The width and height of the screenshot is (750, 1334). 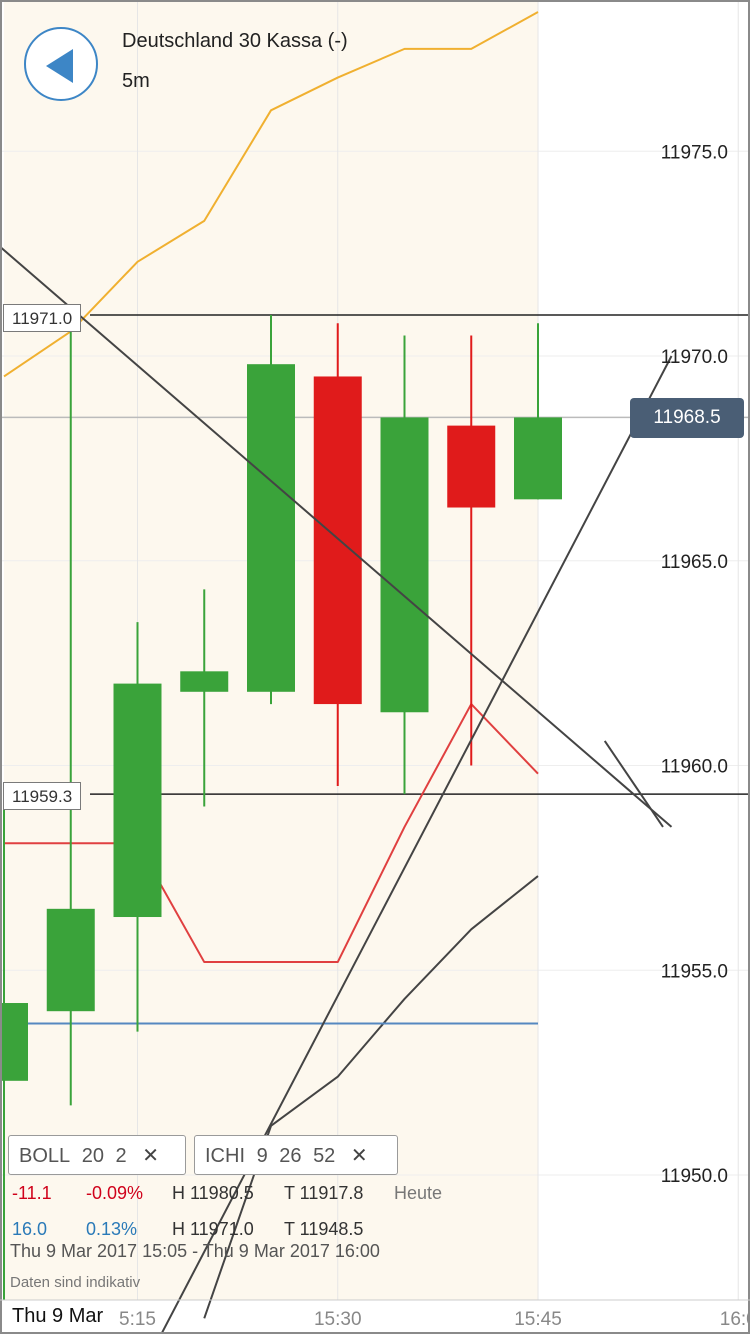 I want to click on indicator-param: 2, so click(x=121, y=1156).